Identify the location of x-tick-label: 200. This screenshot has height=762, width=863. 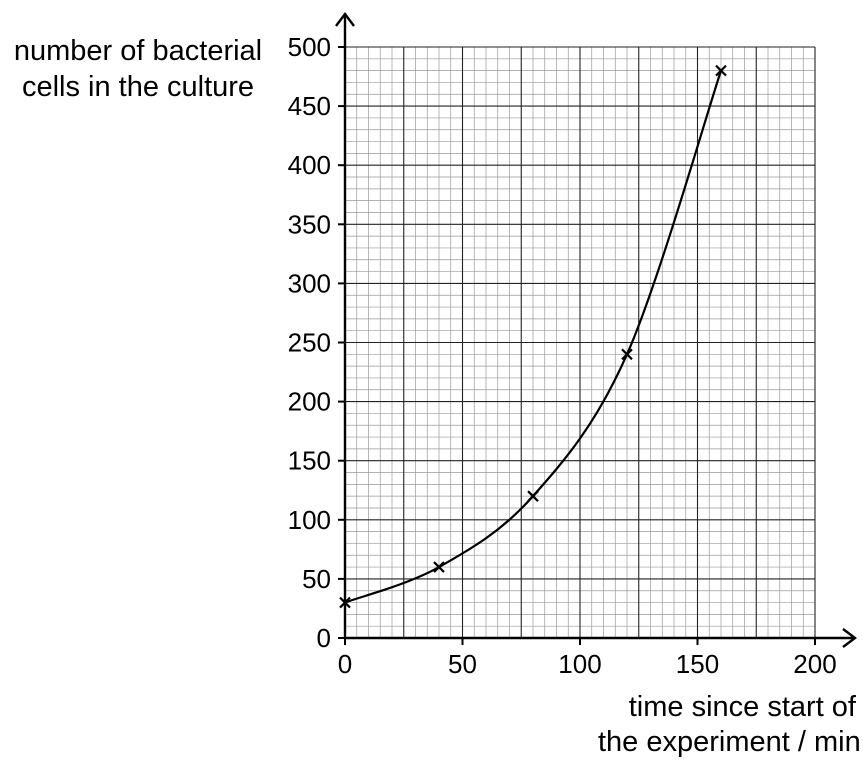
(814, 664).